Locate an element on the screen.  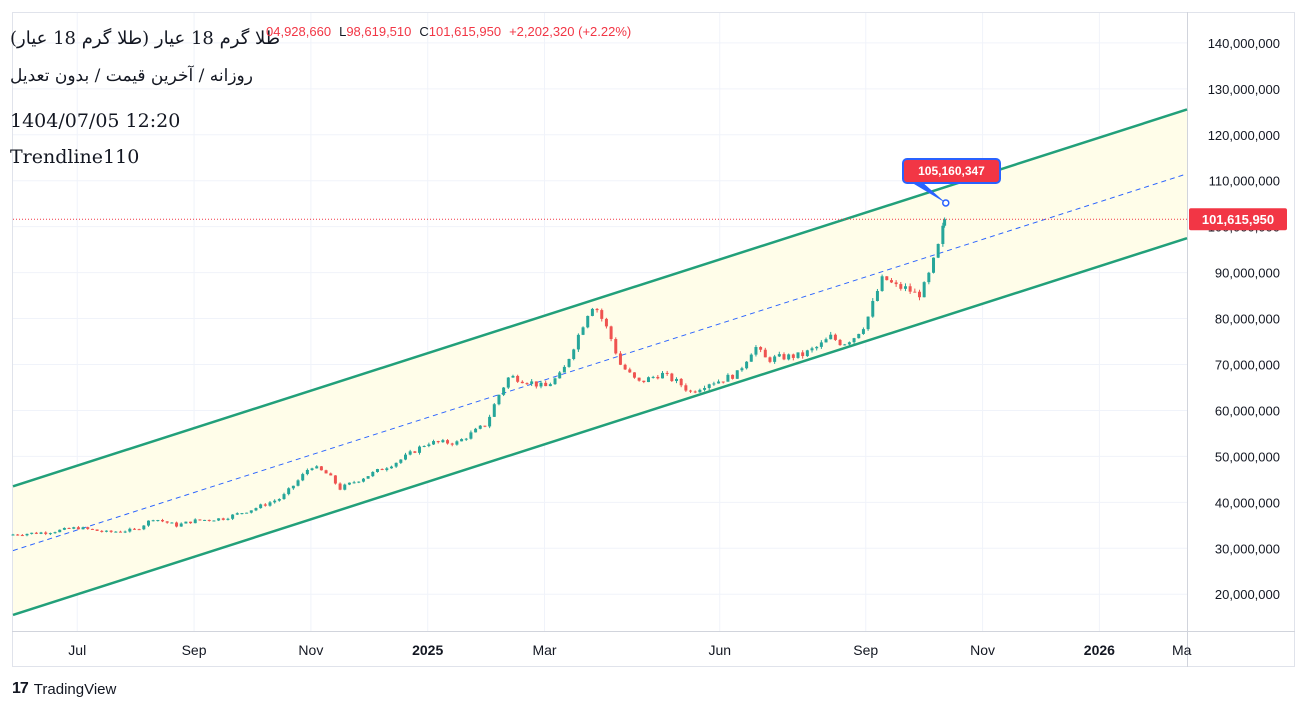
tradingview-logo-text: TradingView is located at coordinates (75, 689).